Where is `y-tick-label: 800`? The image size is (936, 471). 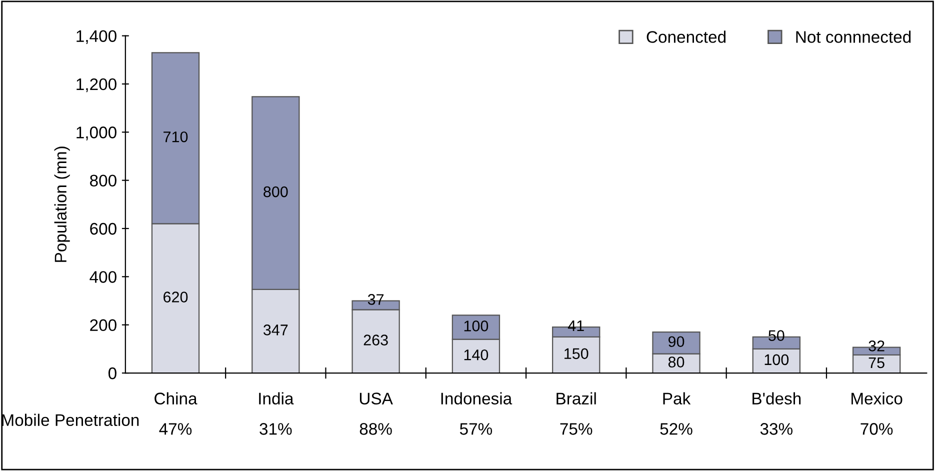 y-tick-label: 800 is located at coordinates (103, 180).